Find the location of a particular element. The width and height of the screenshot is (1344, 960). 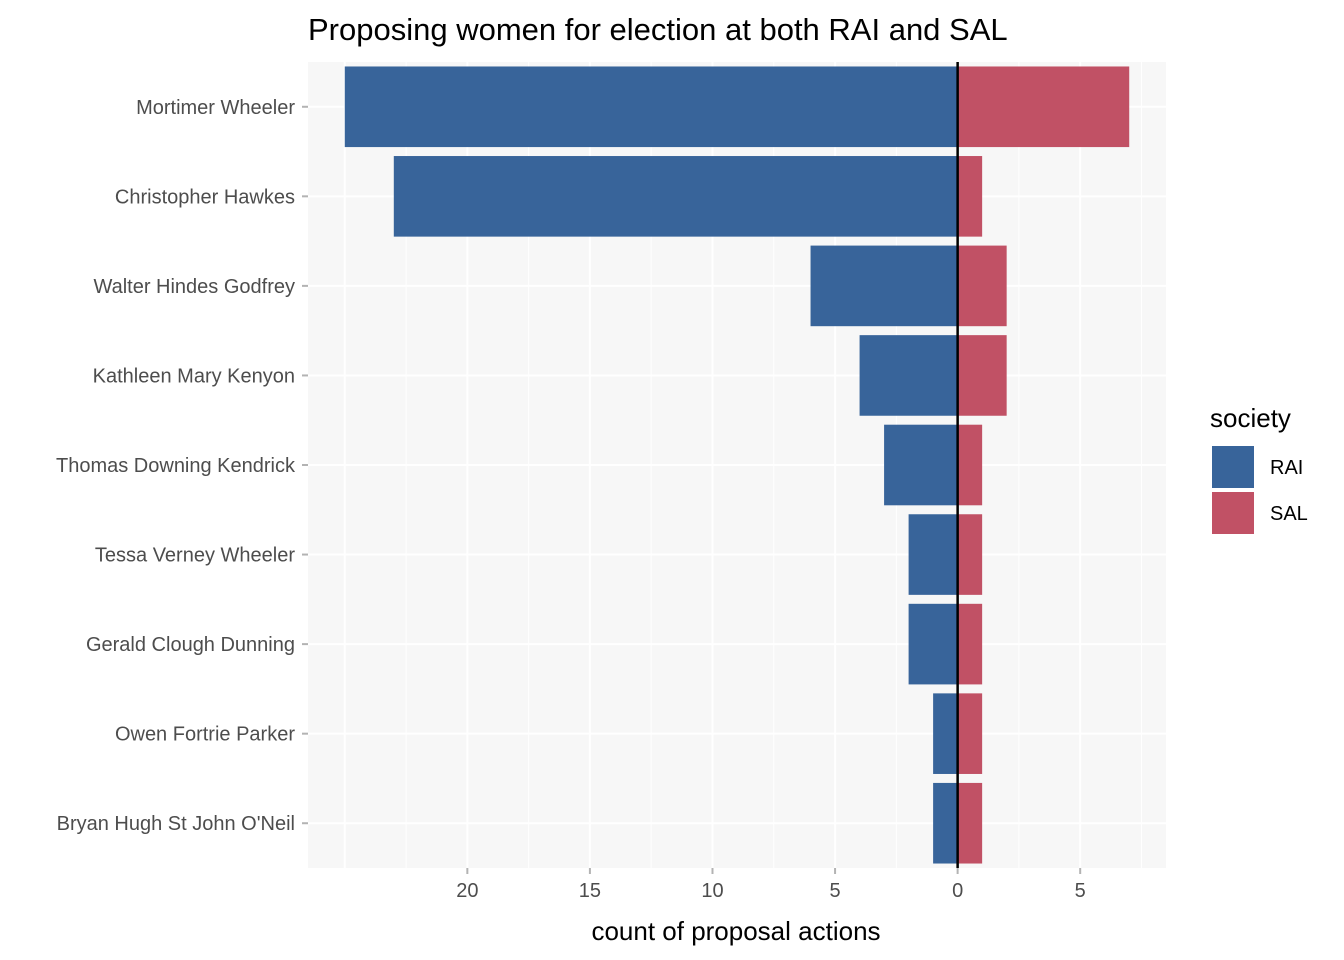

legend-title: society is located at coordinates (1250, 418).